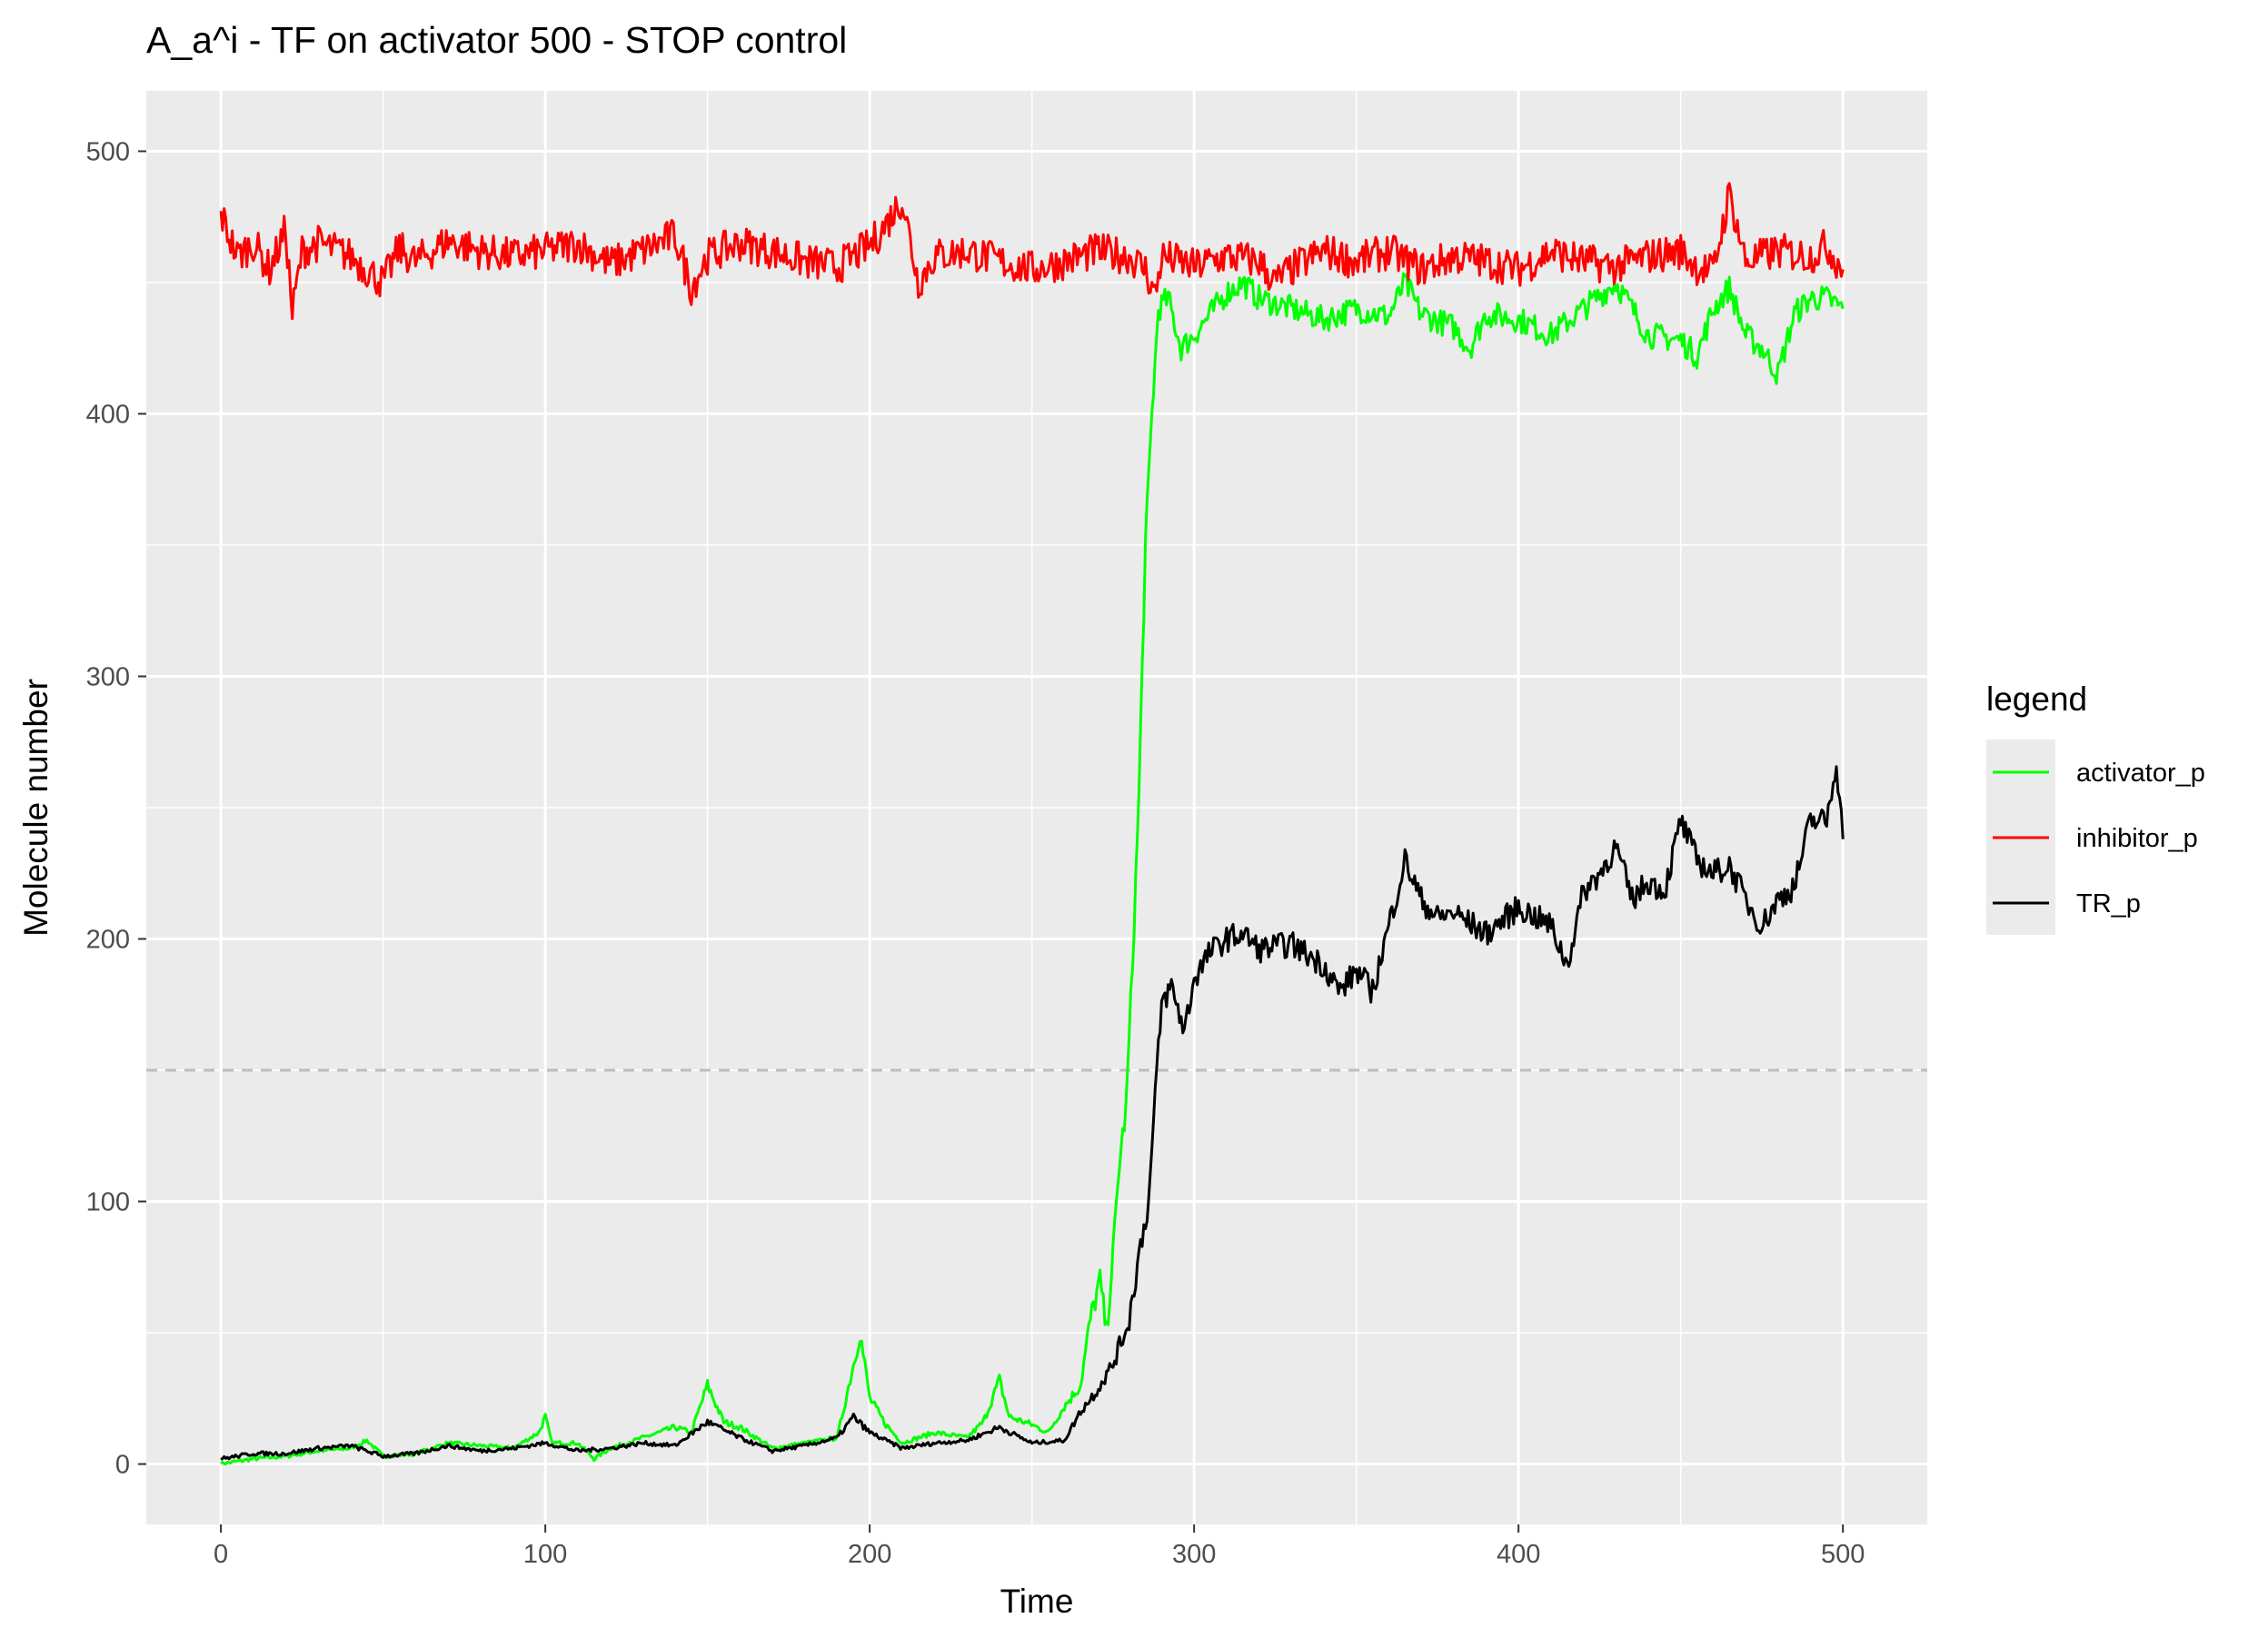 Image resolution: width=2268 pixels, height=1638 pixels. What do you see at coordinates (221, 1554) in the screenshot?
I see `x-tick-label: 0` at bounding box center [221, 1554].